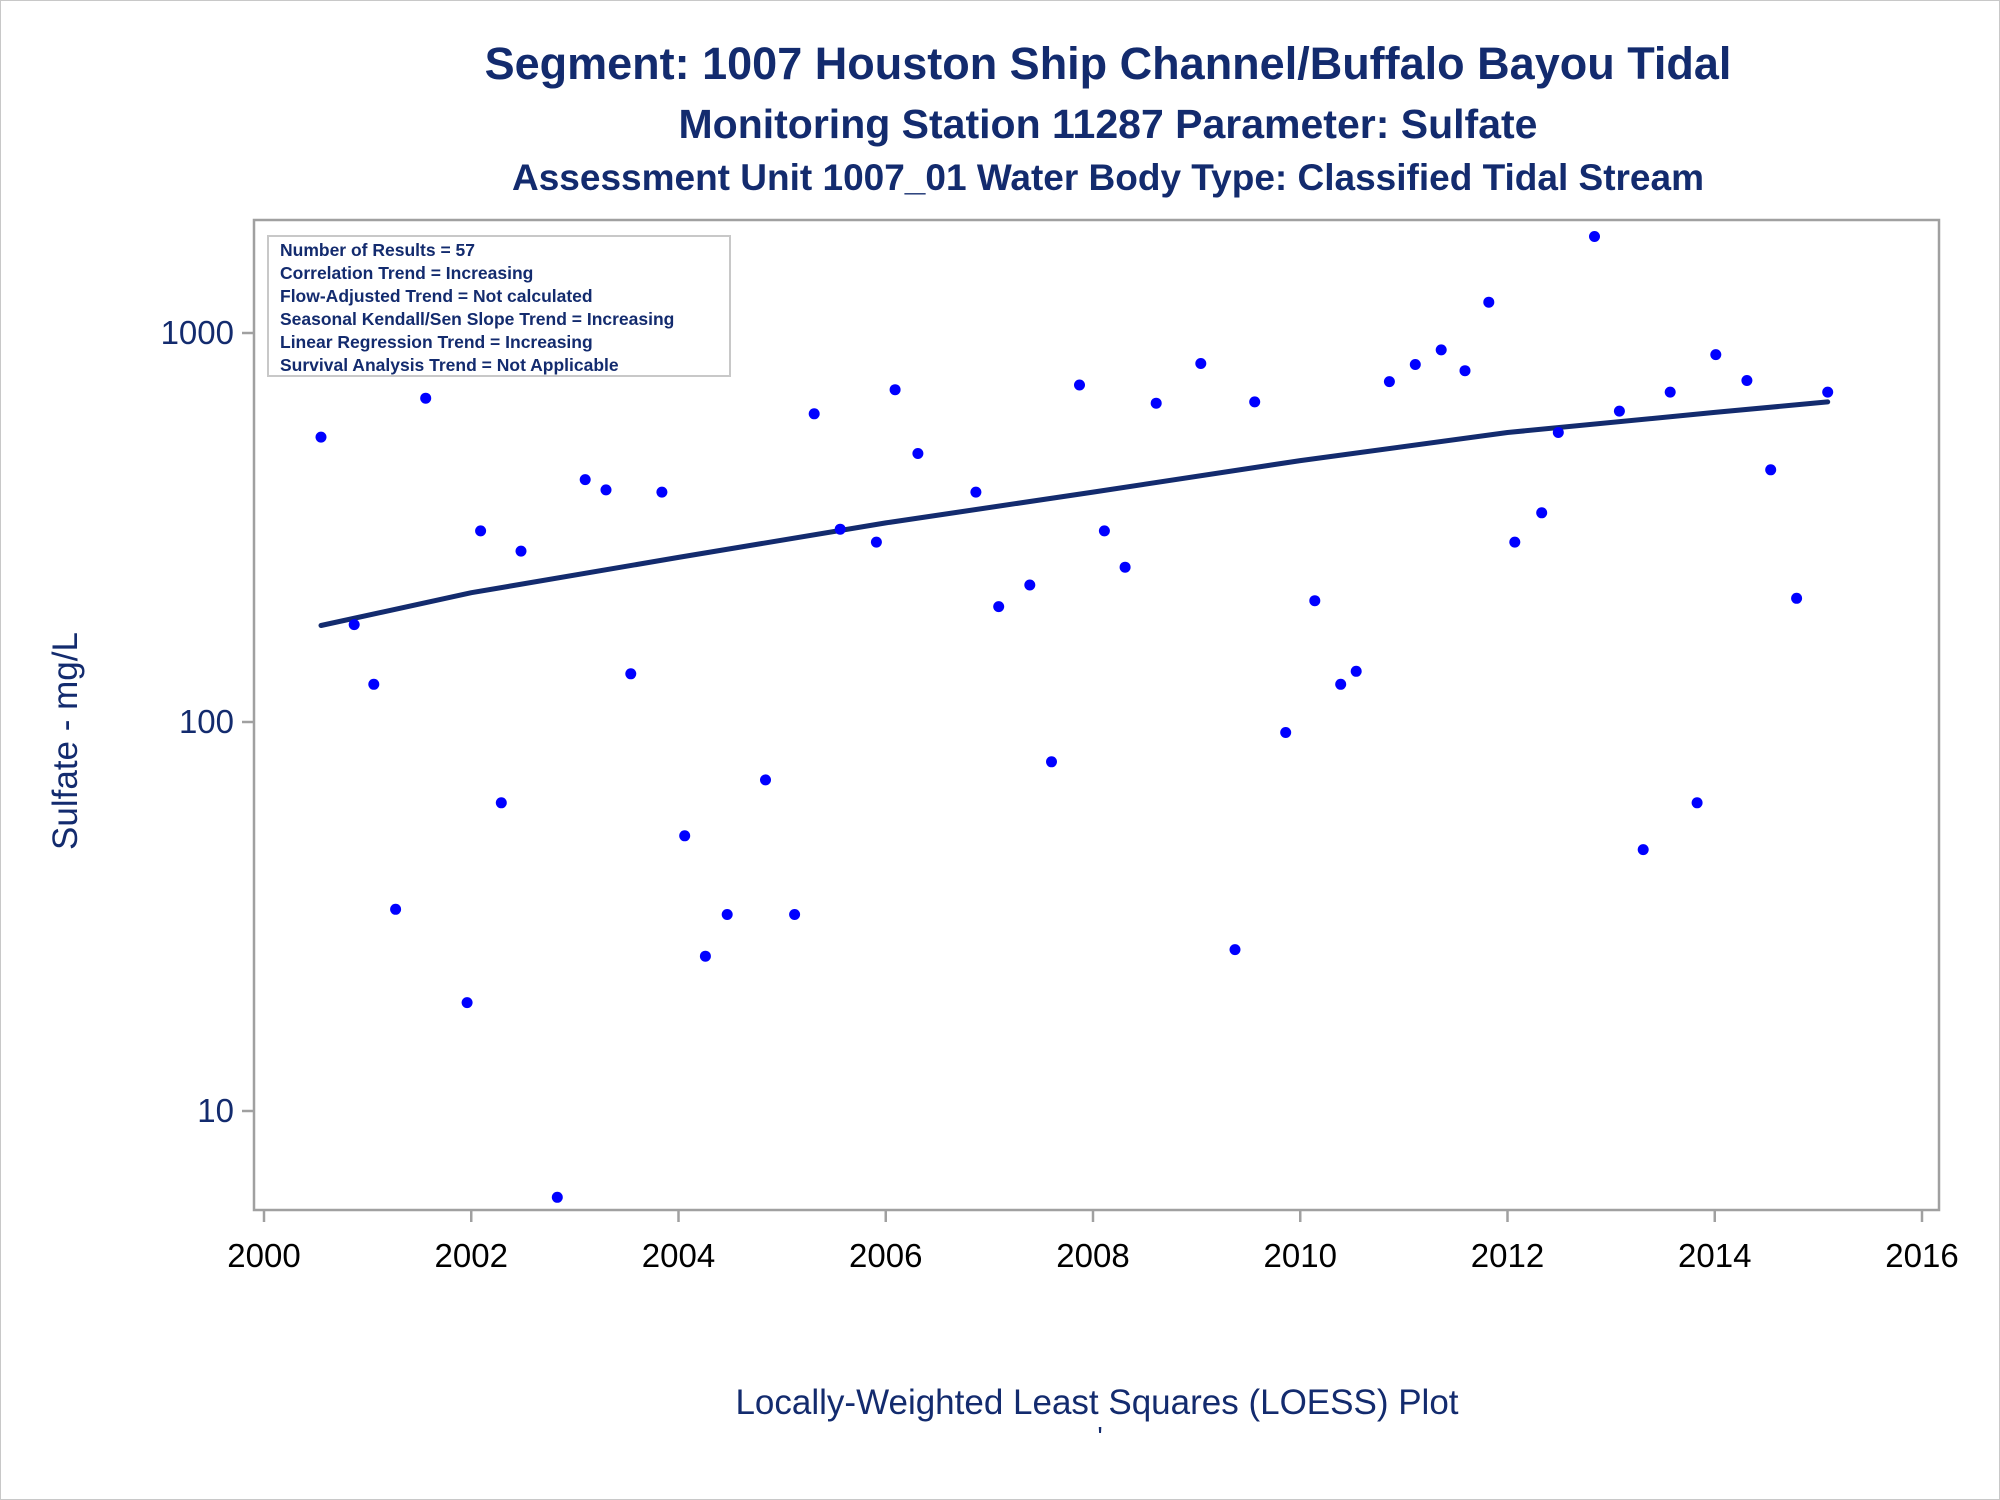  Describe the element at coordinates (197, 332) in the screenshot. I see `y-tick-label: 1000` at that location.